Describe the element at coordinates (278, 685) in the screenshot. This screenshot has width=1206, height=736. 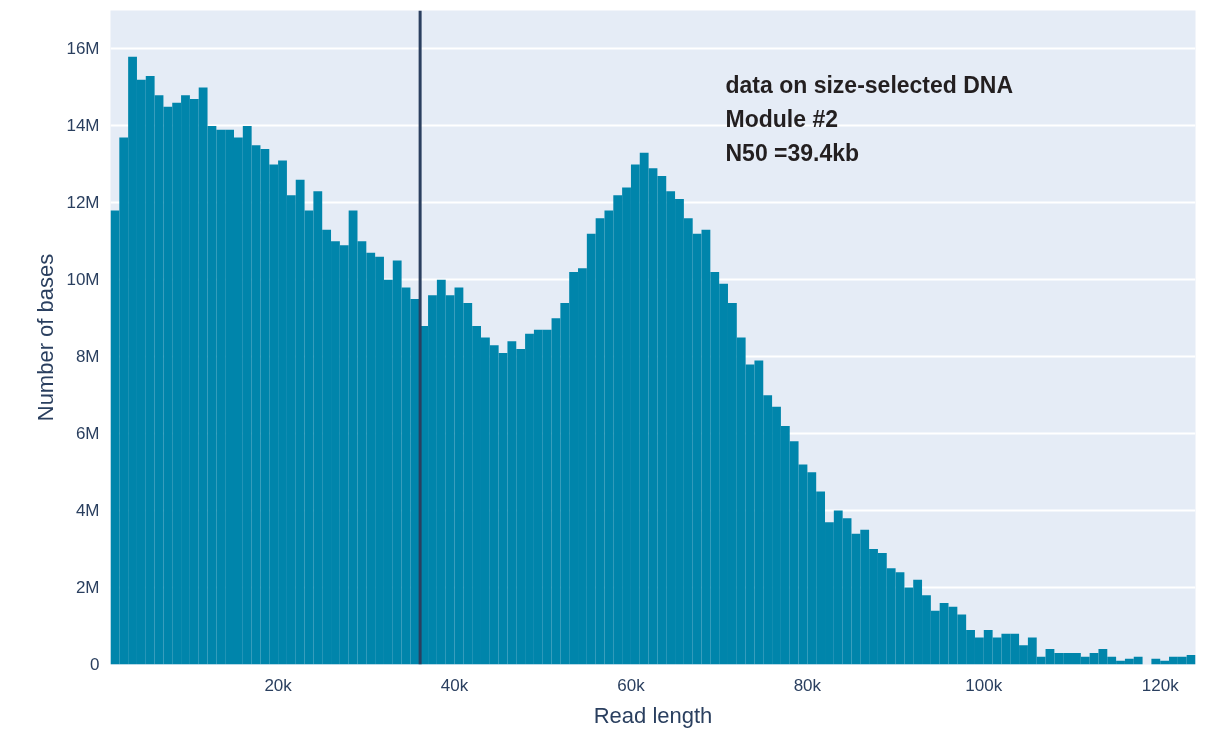
I see `x-tick-label: 20k` at that location.